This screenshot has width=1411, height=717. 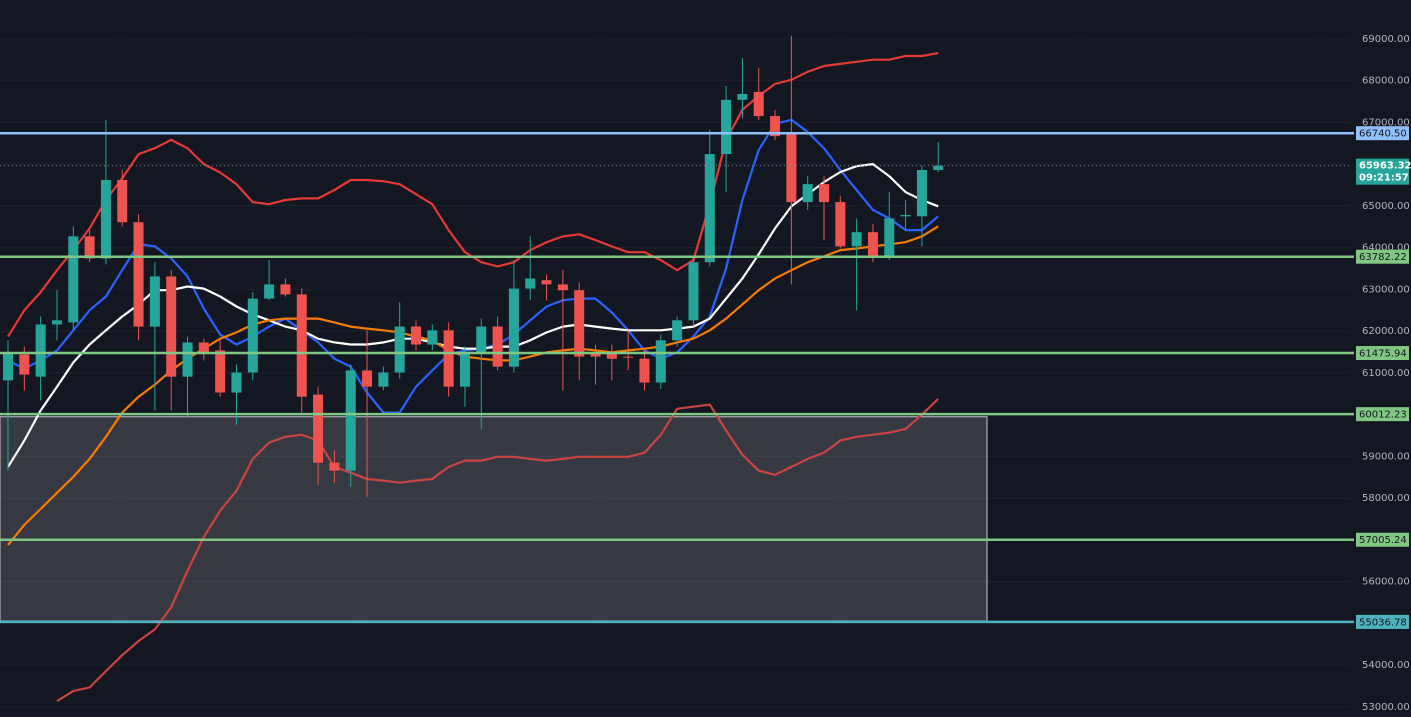 What do you see at coordinates (1386, 248) in the screenshot?
I see `y-tick-label: 64000.00` at bounding box center [1386, 248].